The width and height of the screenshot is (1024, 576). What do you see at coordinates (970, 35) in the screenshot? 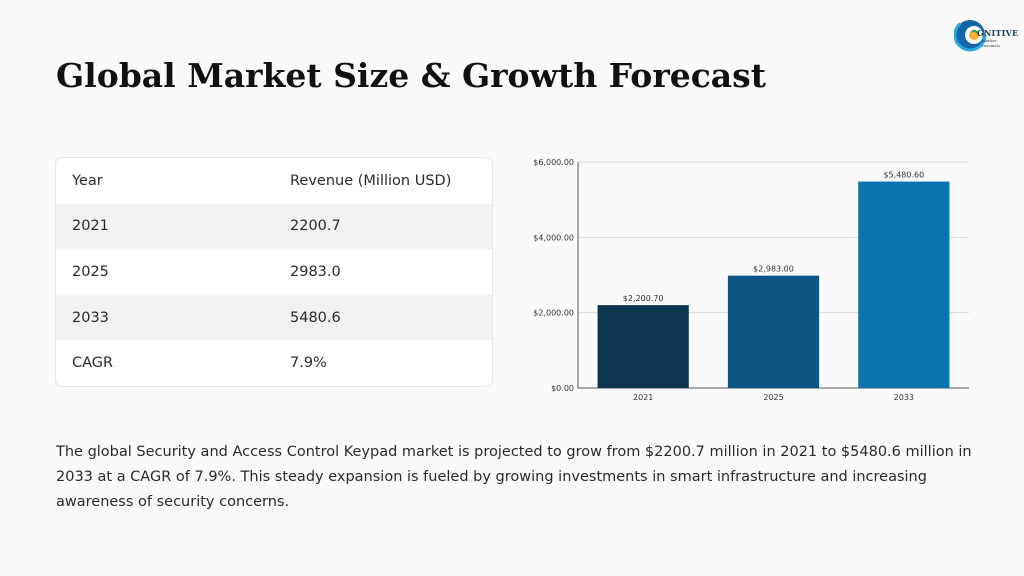
I see `logo-c-mark-icon` at bounding box center [970, 35].